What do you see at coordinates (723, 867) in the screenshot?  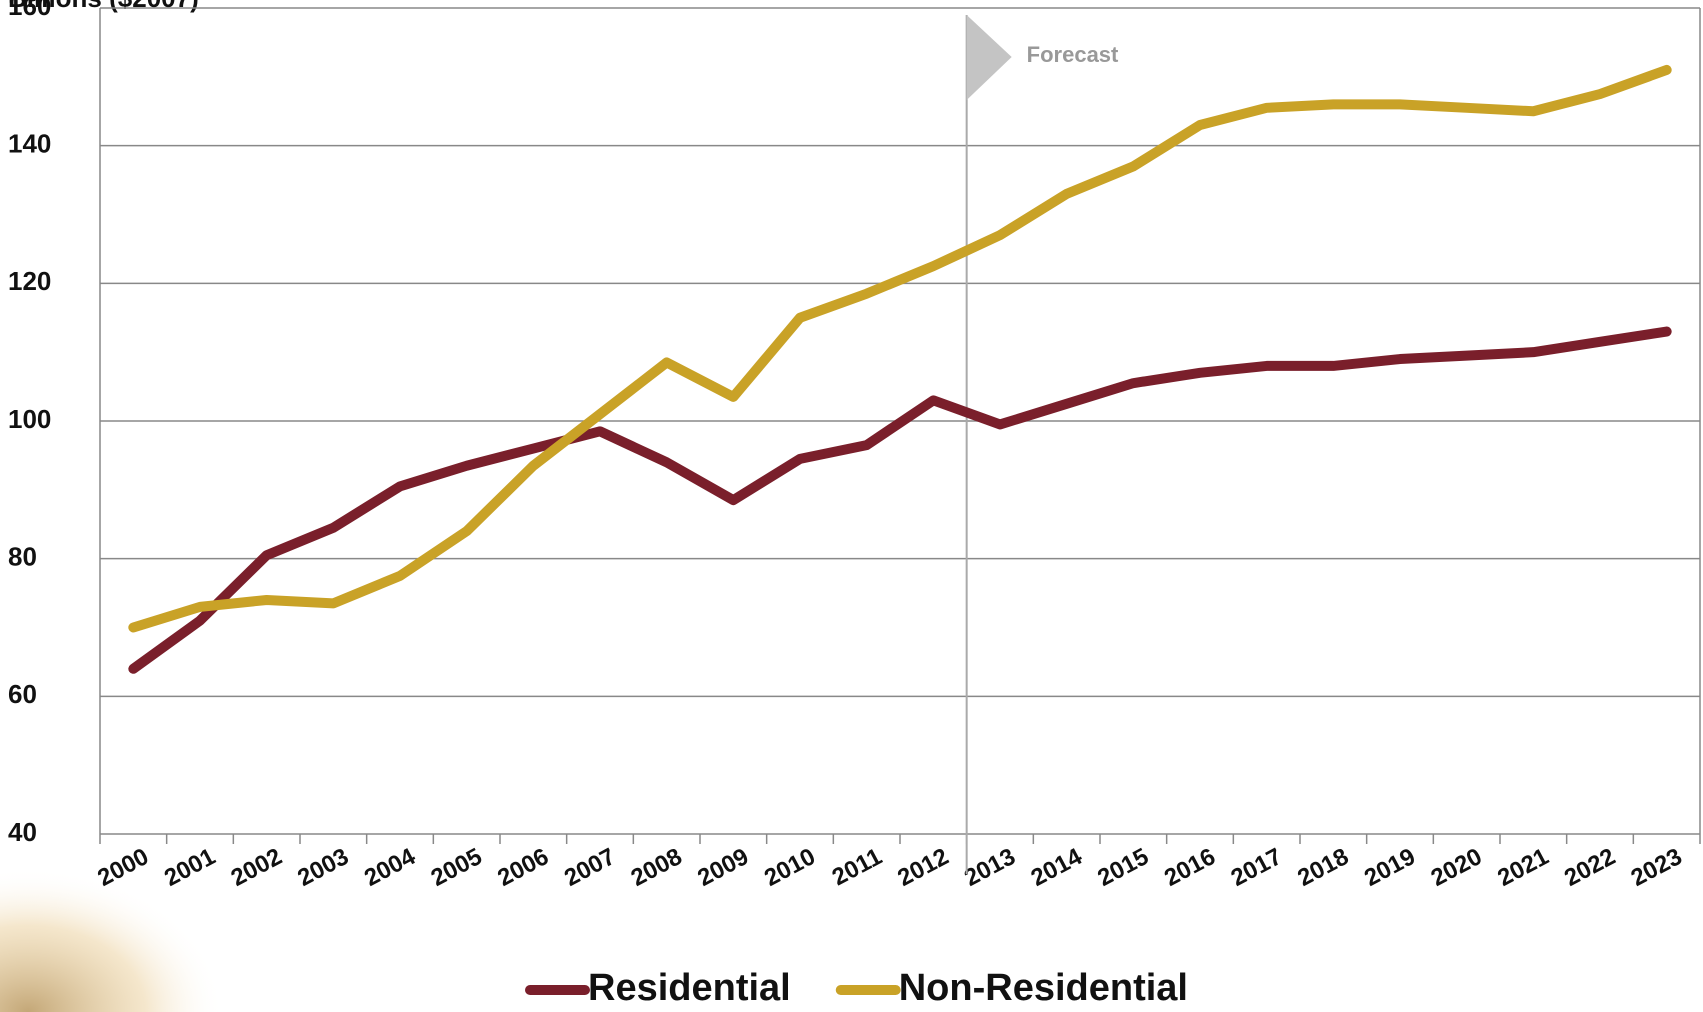 I see `x-tick-label: 2009` at bounding box center [723, 867].